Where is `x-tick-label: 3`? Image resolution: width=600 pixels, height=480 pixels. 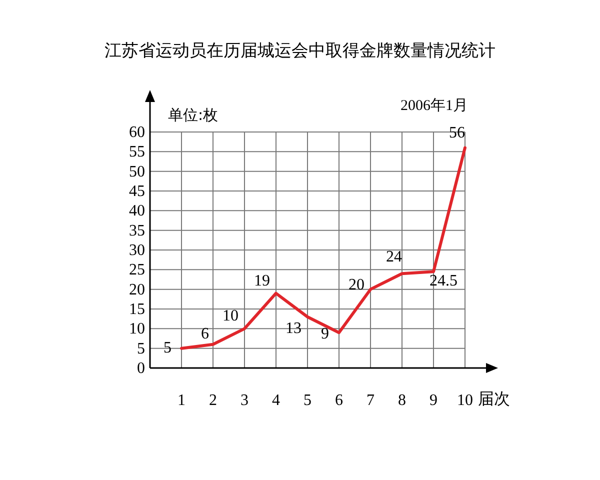
x-tick-label: 3 is located at coordinates (244, 400).